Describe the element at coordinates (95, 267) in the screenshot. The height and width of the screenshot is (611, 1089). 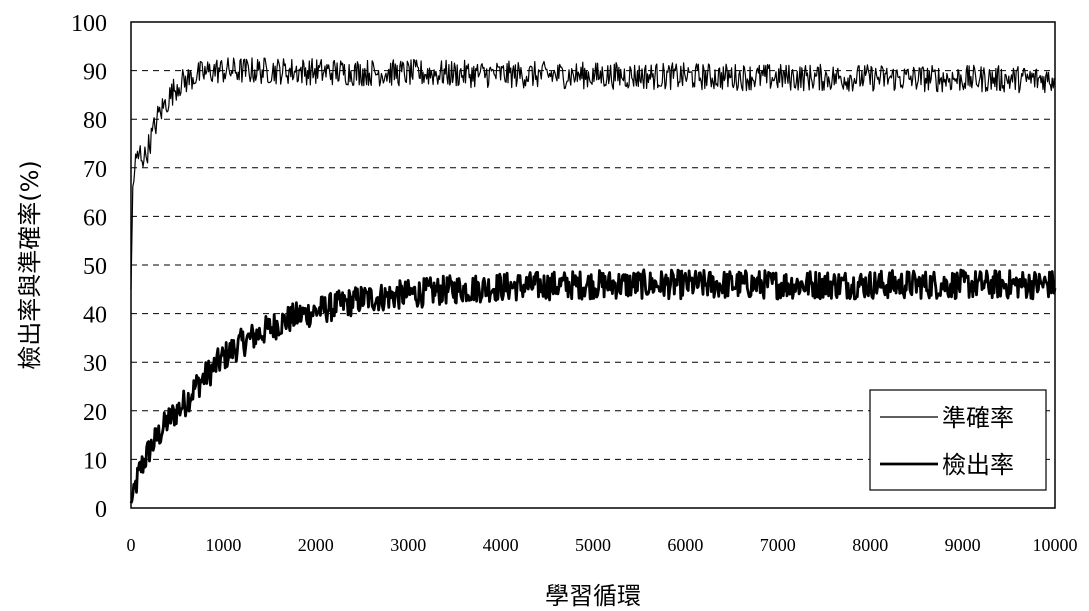
I see `y-tick-label: 50` at that location.